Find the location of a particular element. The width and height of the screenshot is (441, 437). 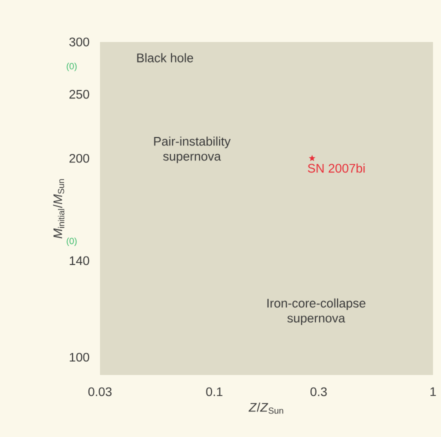

x-tick-label: 0.3 is located at coordinates (318, 391).